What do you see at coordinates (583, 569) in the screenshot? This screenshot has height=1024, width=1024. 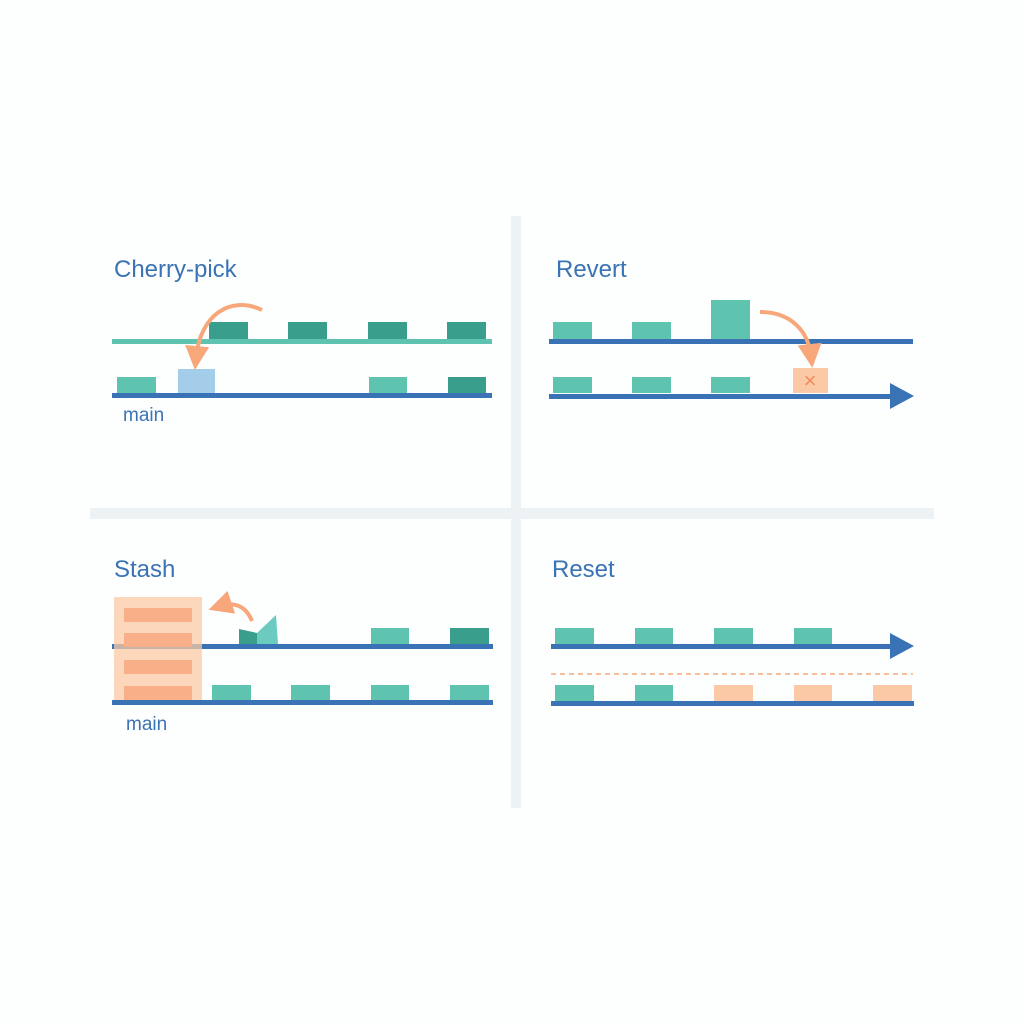 I see `reset-title: Reset` at bounding box center [583, 569].